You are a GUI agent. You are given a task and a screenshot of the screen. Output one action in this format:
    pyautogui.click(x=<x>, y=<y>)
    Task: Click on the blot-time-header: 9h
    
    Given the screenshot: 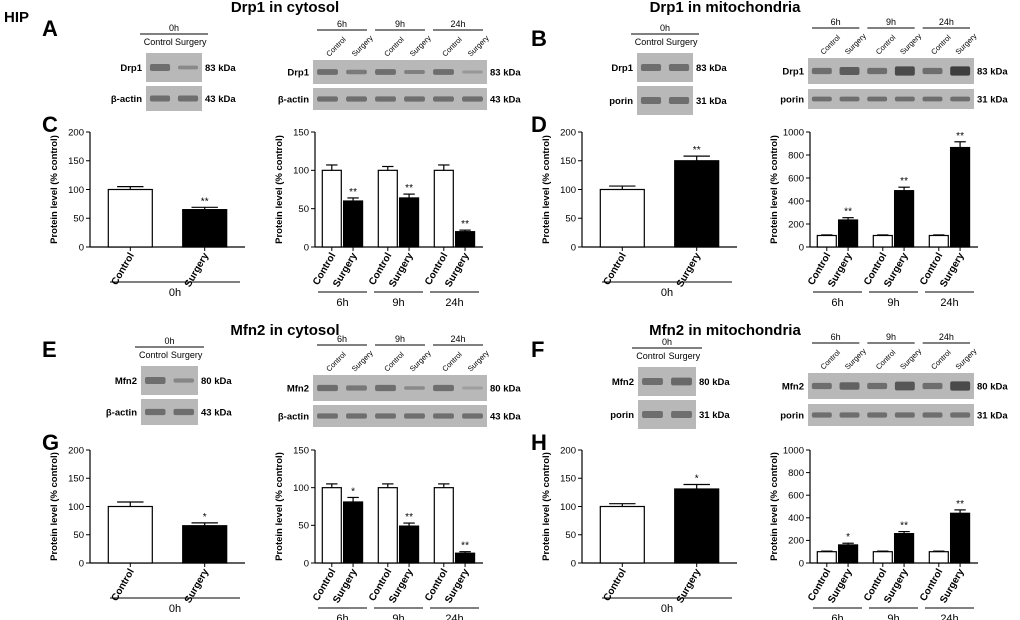 What is the action you would take?
    pyautogui.click(x=400, y=24)
    